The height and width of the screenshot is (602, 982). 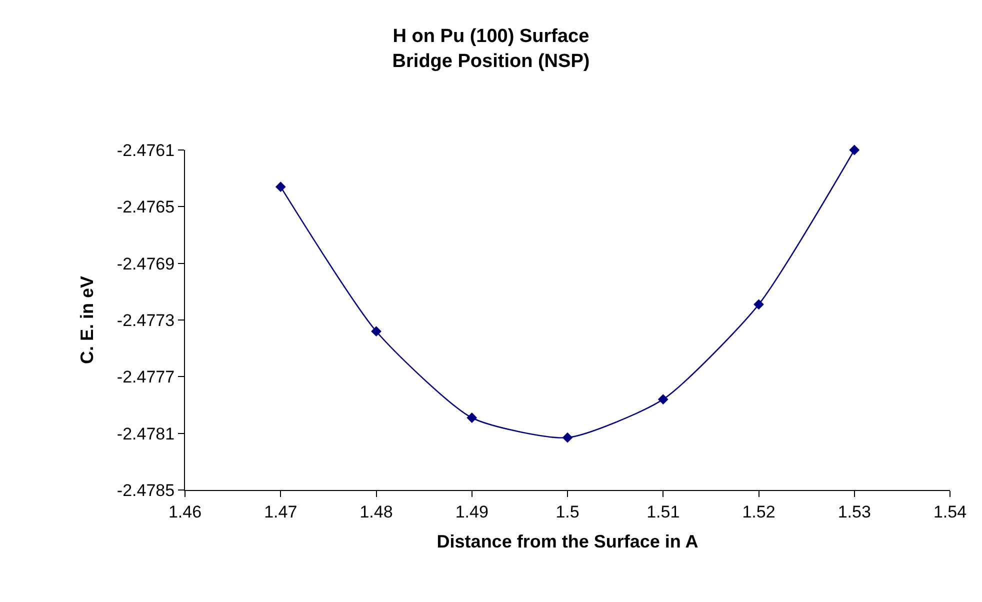 I want to click on y-tick-label: -2.4773, so click(x=145, y=320).